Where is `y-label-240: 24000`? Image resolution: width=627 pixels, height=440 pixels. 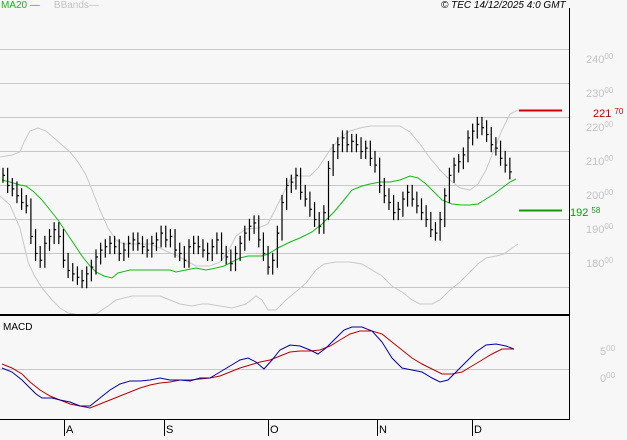 y-label-240: 24000 is located at coordinates (600, 59).